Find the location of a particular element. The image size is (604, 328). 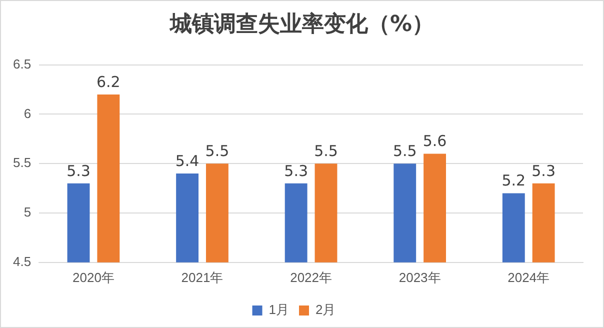

data-label: 5.2 is located at coordinates (514, 181).